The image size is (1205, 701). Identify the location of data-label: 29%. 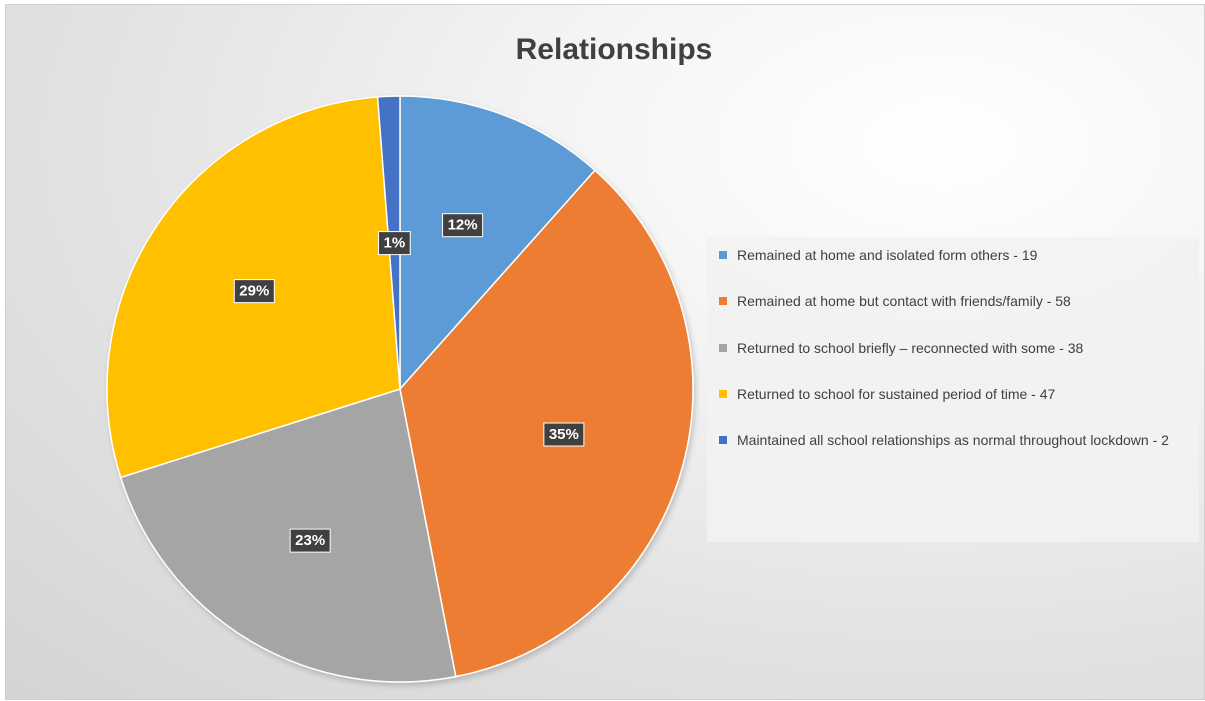
(254, 291).